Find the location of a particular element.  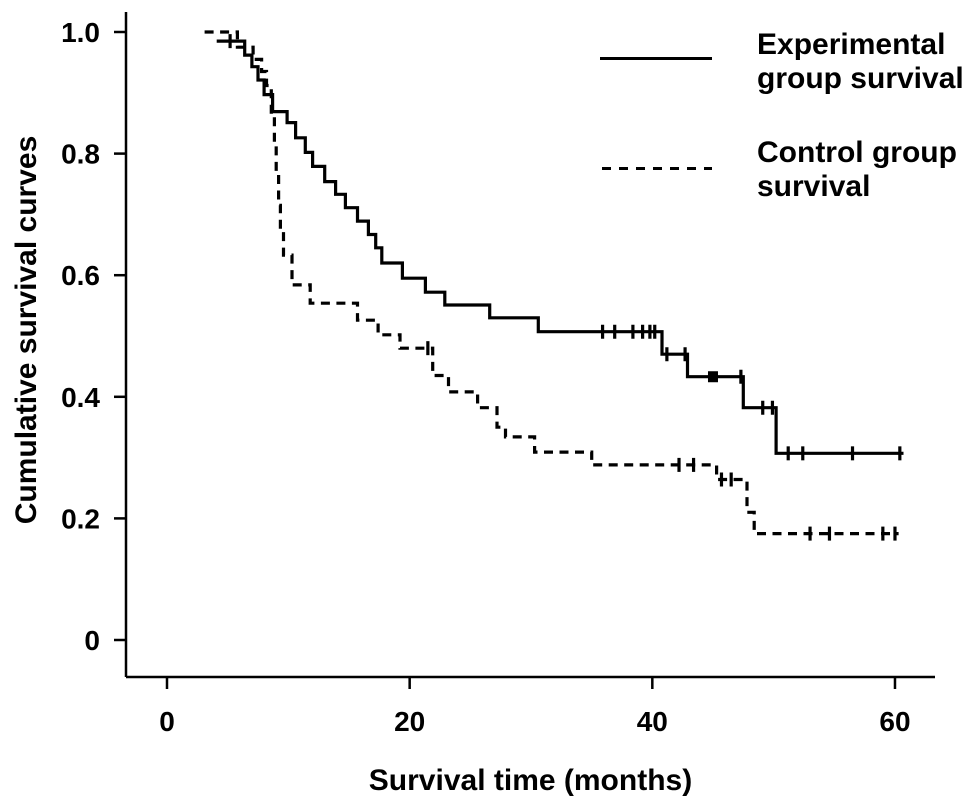

y-tick-label: 0.8 is located at coordinates (80, 154).